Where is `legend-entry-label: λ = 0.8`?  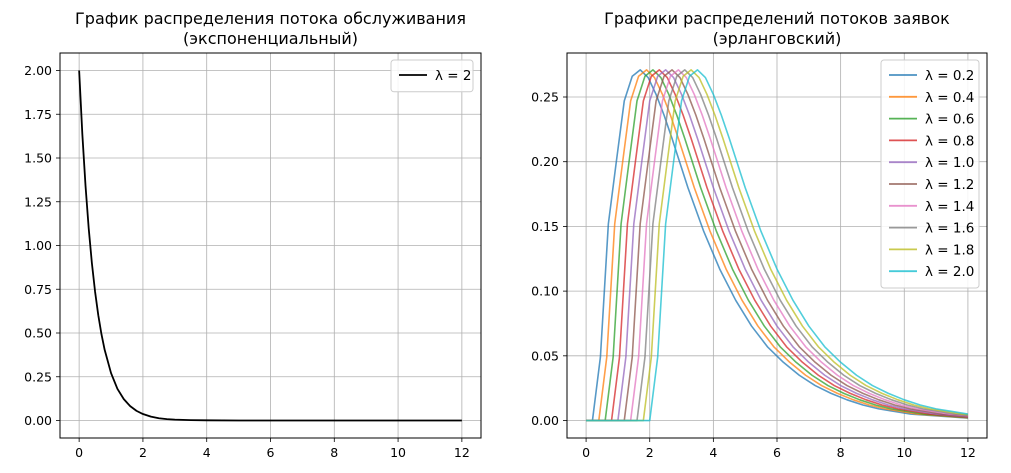
legend-entry-label: λ = 0.8 is located at coordinates (949, 141).